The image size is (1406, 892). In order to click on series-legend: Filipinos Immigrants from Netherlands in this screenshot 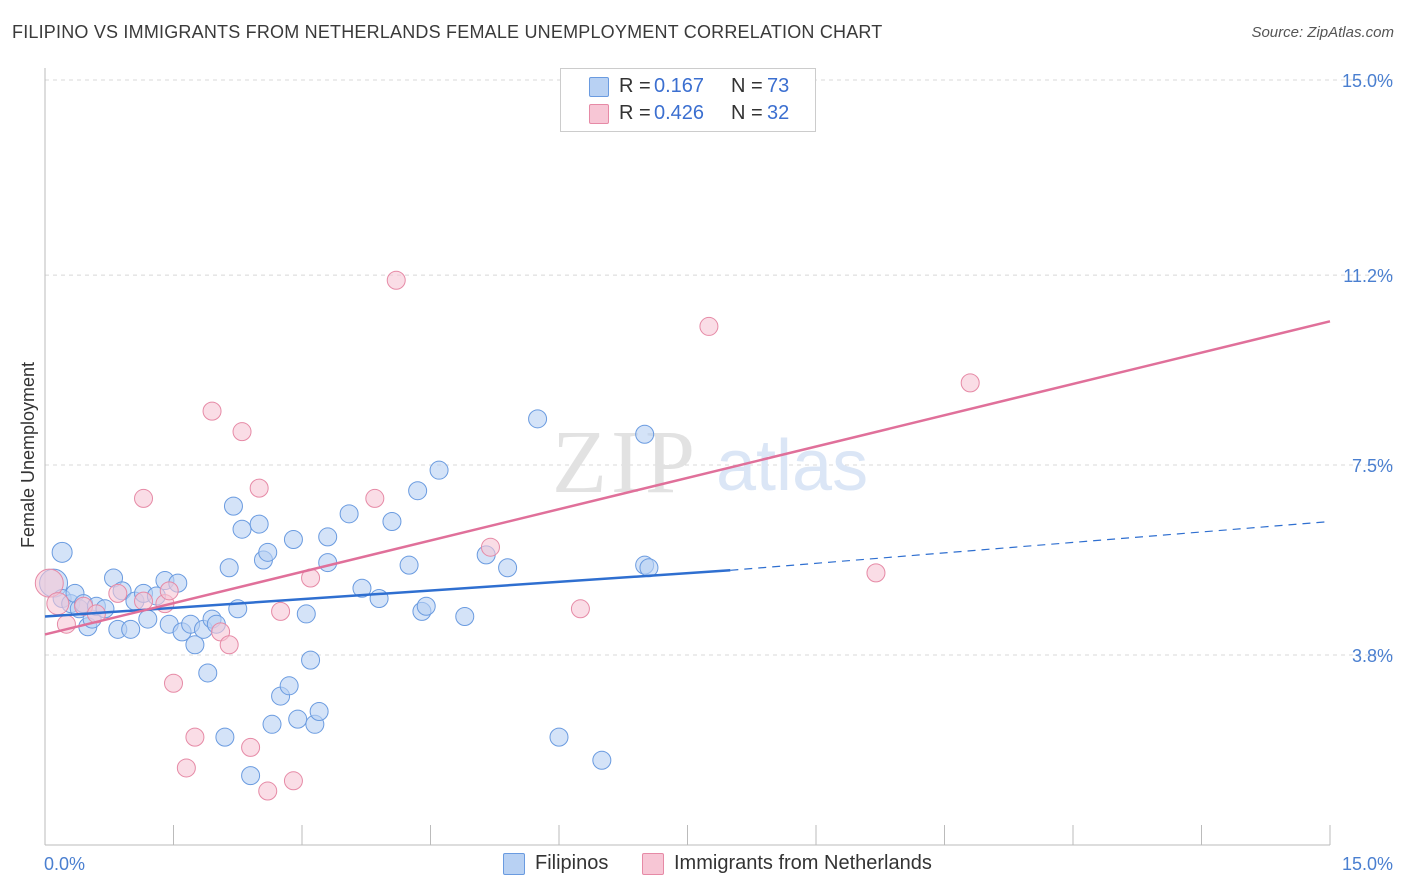, I will do `click(703, 864)`.